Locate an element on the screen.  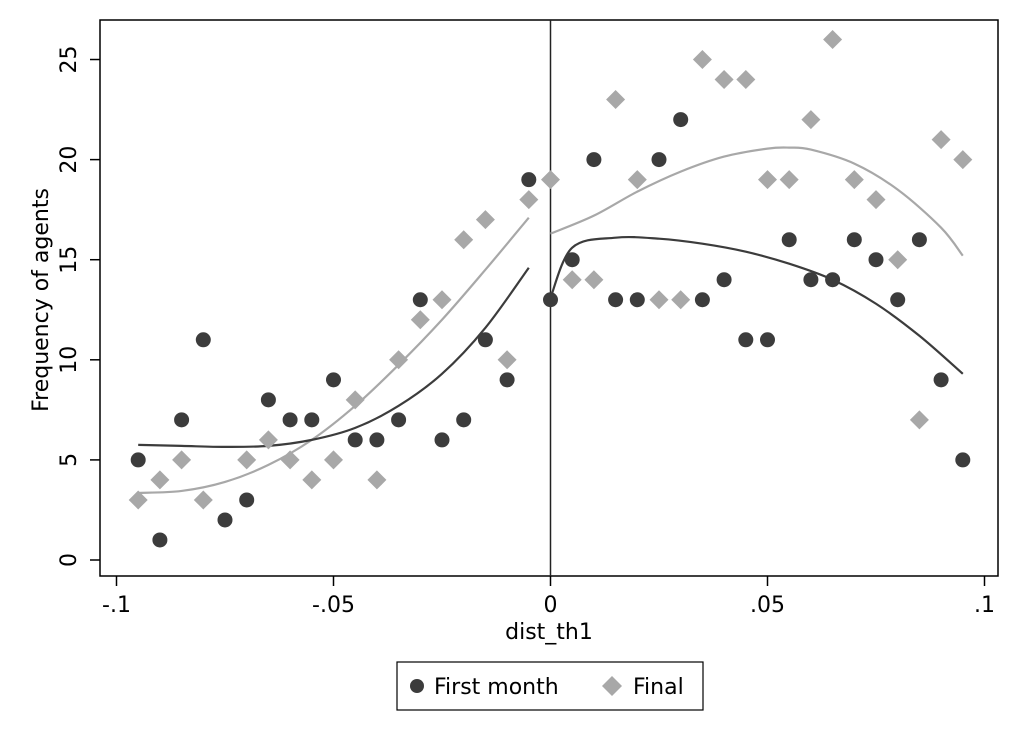
fit-line-first-month-right is located at coordinates (756, 305).